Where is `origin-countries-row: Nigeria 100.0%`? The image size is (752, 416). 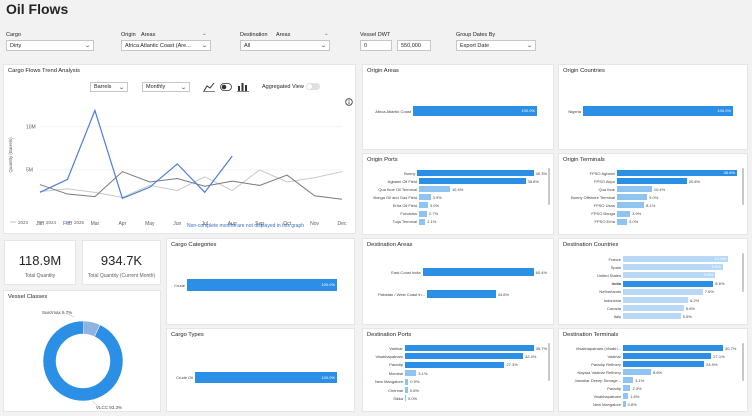
origin-countries-row: Nigeria 100.0% is located at coordinates (652, 111).